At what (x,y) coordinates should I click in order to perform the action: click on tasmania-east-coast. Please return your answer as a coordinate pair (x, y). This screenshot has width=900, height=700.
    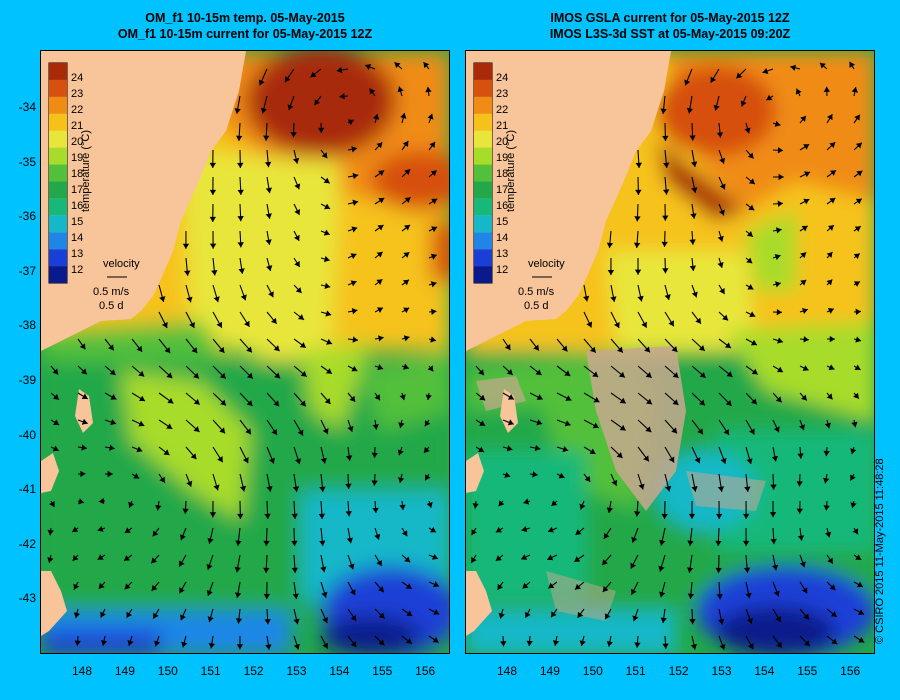
    Looking at the image, I should click on (479, 603).